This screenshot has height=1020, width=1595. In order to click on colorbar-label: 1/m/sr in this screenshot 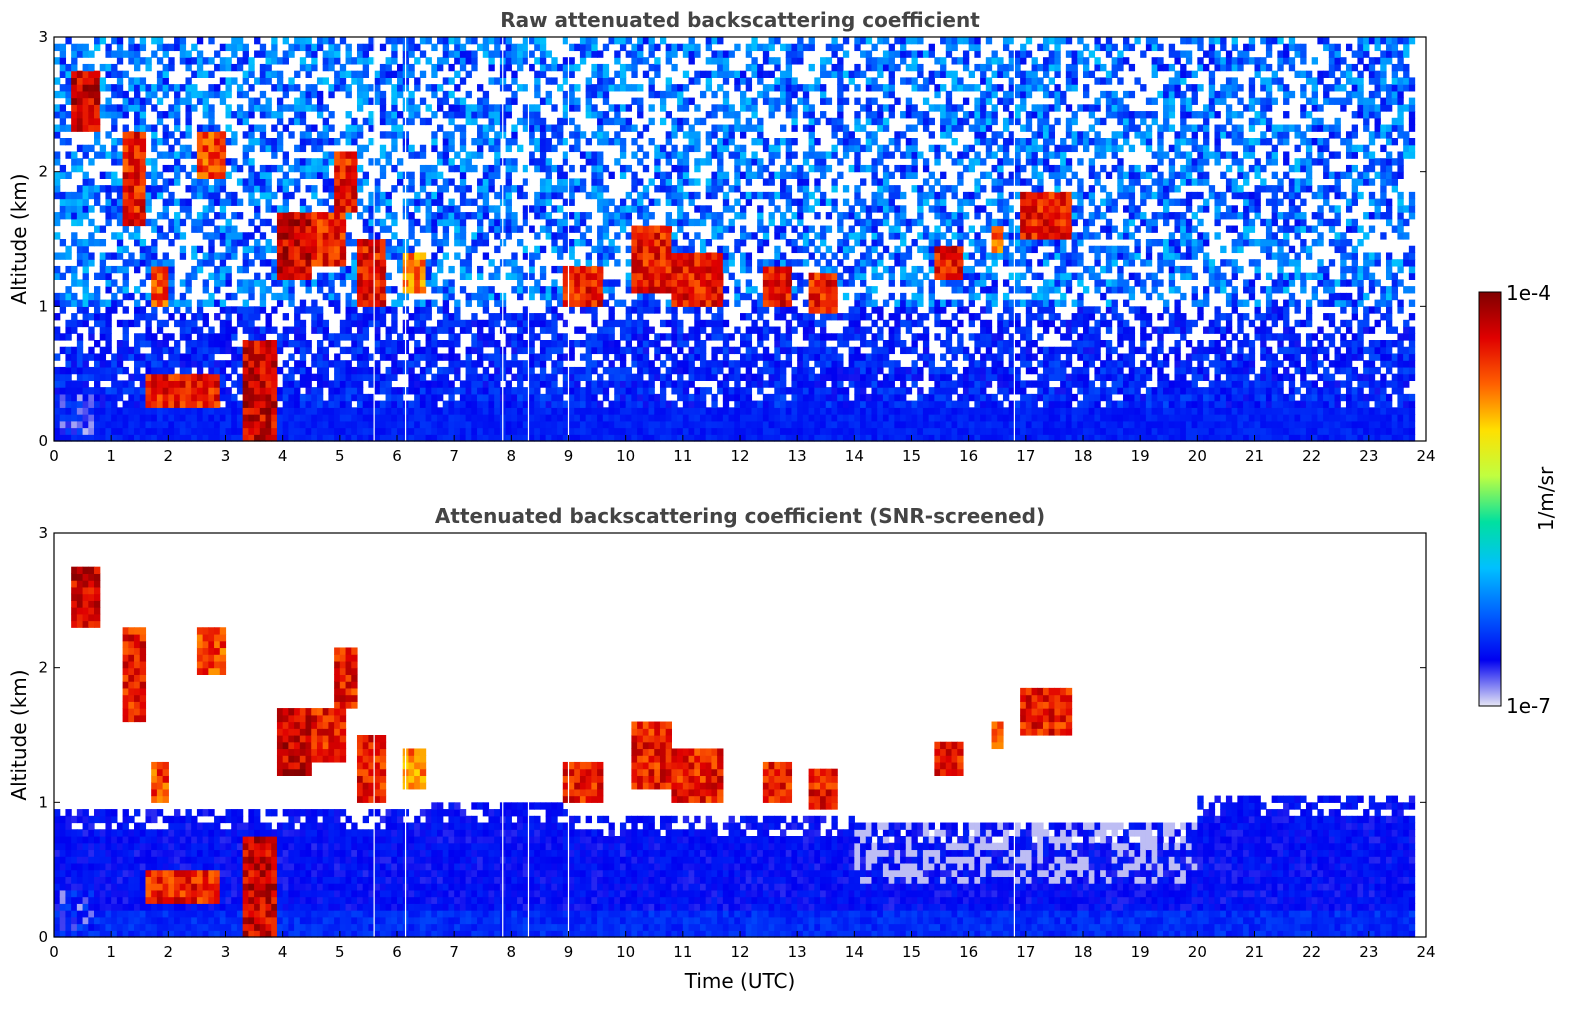, I will do `click(1546, 498)`.